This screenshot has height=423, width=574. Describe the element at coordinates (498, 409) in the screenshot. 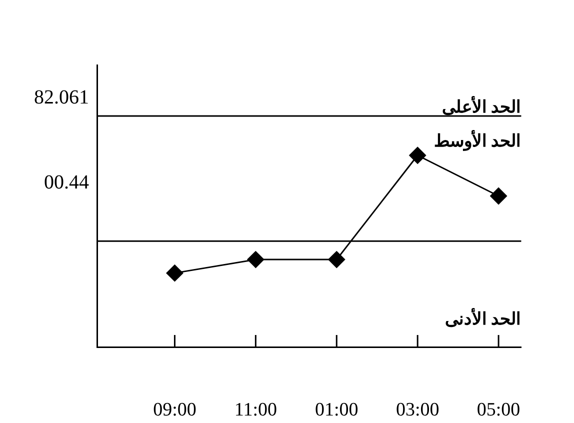

I see `x-tick-label: 05:00` at that location.